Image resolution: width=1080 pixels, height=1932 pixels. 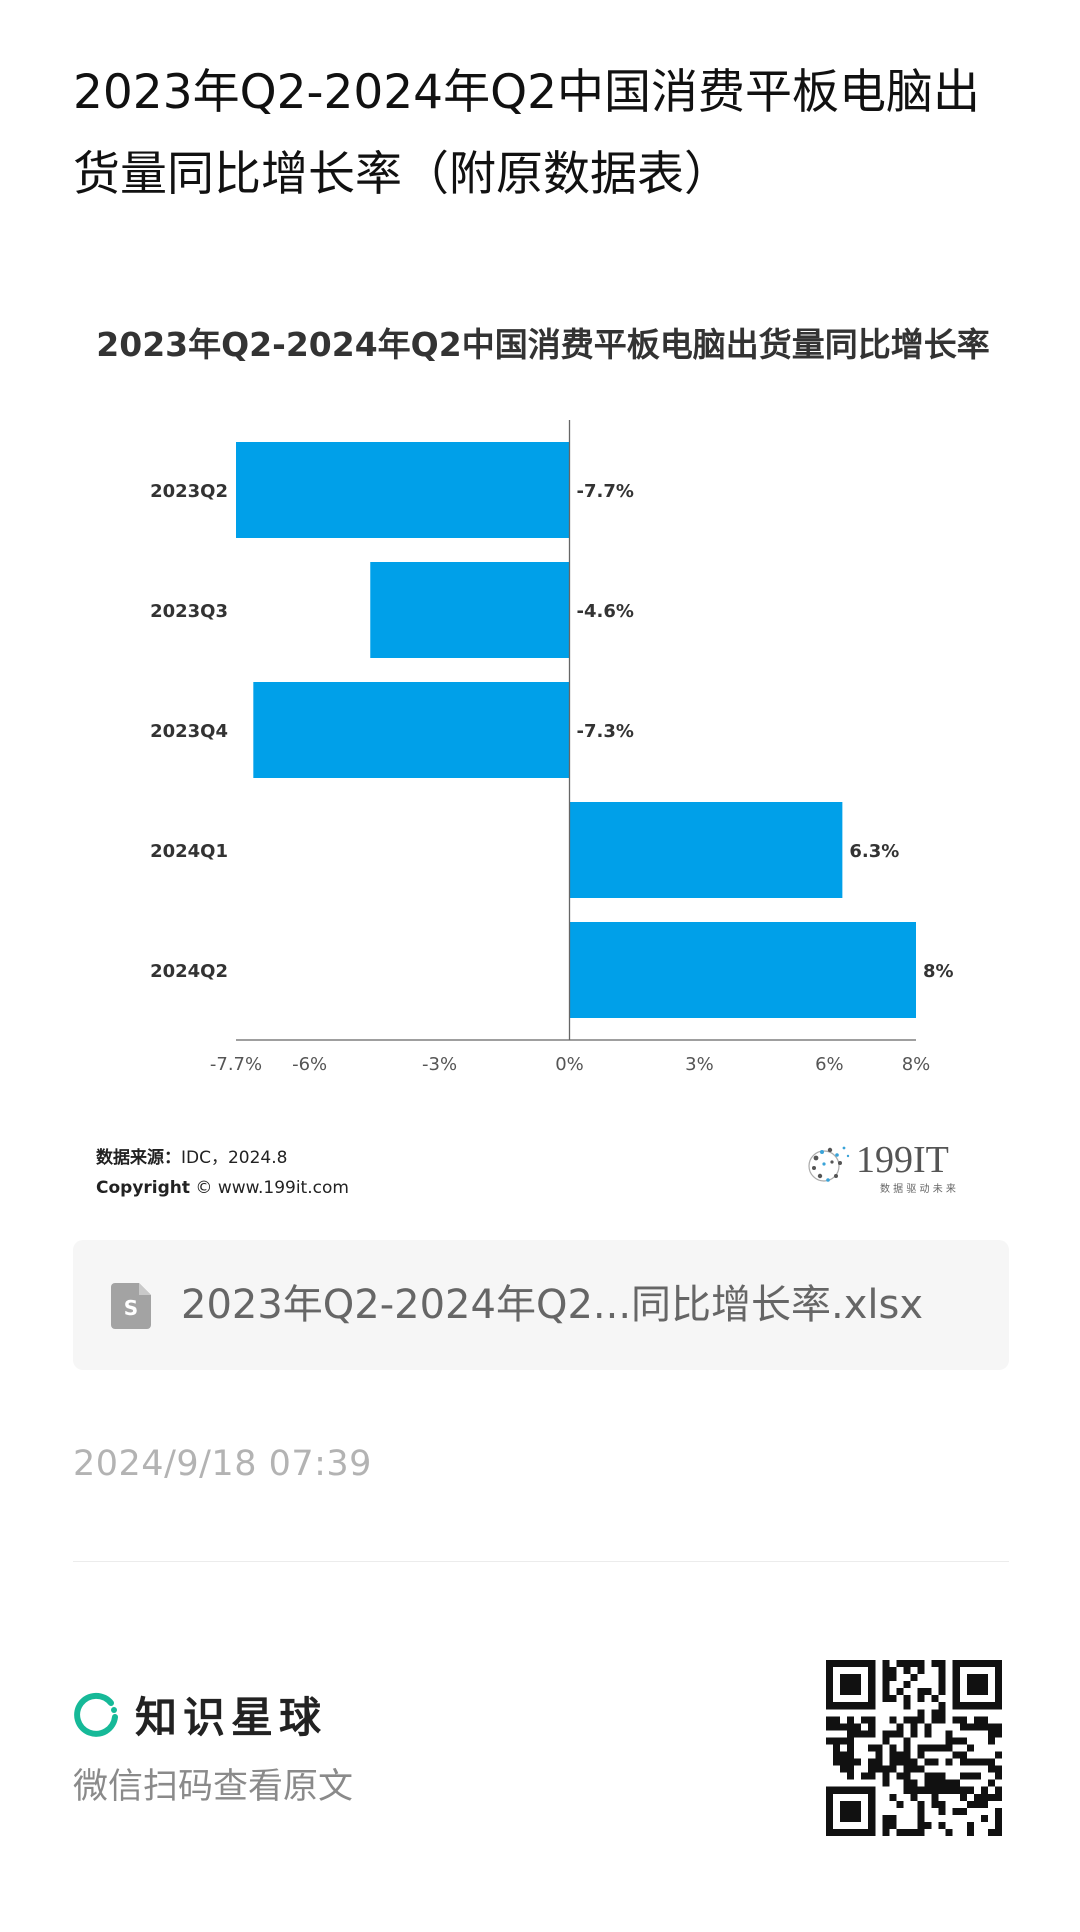 What do you see at coordinates (236, 1064) in the screenshot?
I see `x-tick-label: -7.7%` at bounding box center [236, 1064].